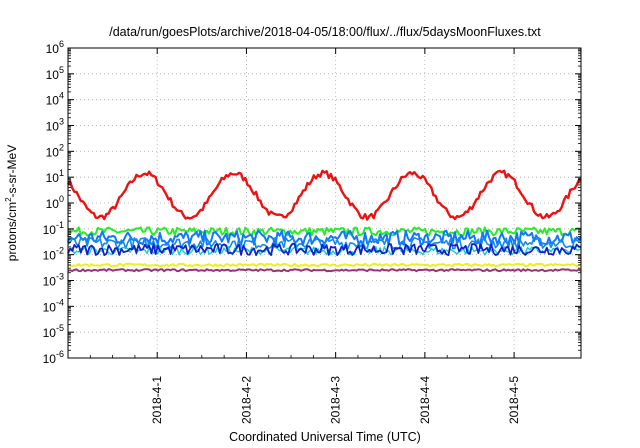 This screenshot has height=448, width=640. What do you see at coordinates (246, 400) in the screenshot?
I see `x-tick-label: 2018-4-2` at bounding box center [246, 400].